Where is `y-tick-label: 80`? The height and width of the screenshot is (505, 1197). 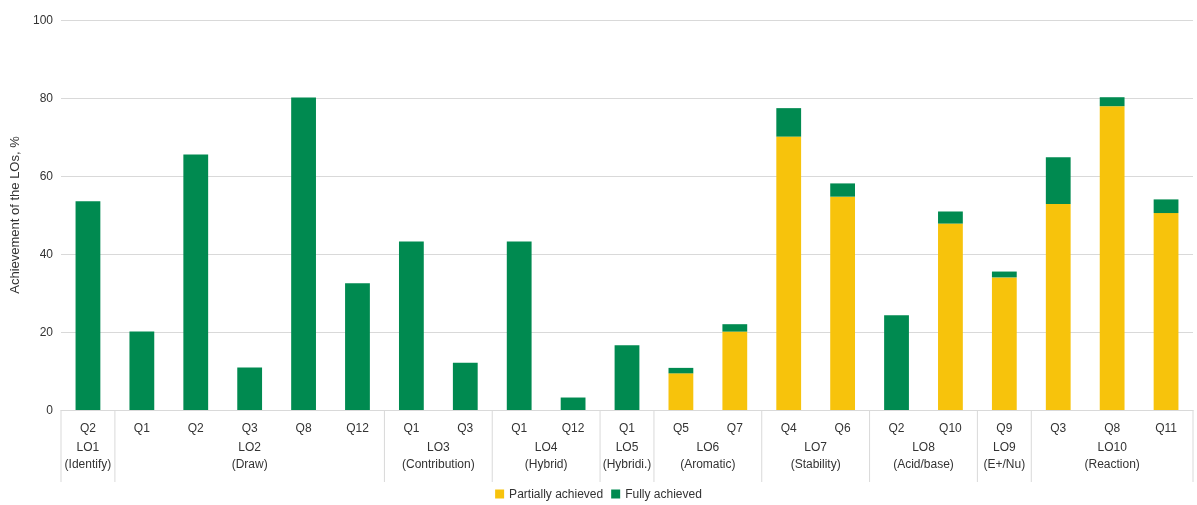
y-tick-label: 80 is located at coordinates (46, 98).